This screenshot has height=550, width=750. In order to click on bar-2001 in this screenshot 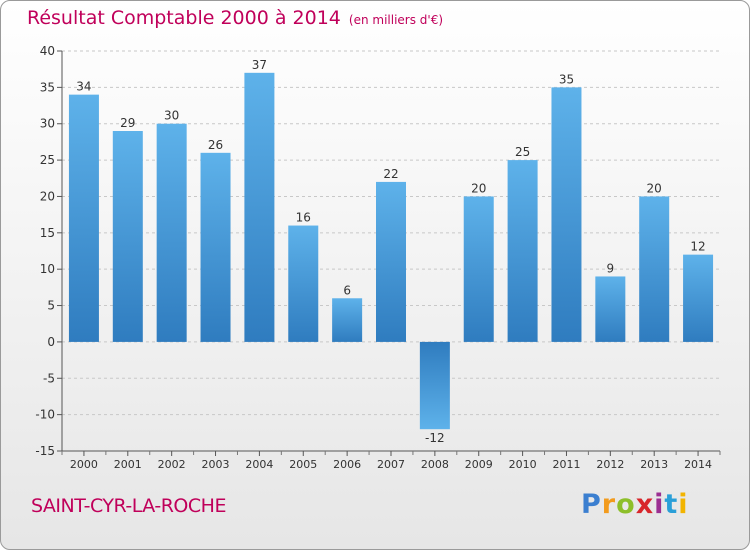, I will do `click(127, 236)`.